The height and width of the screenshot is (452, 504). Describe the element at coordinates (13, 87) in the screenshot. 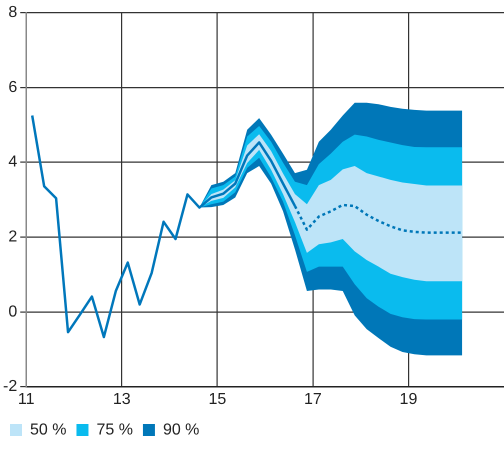

I see `y-tick-label: 6` at that location.